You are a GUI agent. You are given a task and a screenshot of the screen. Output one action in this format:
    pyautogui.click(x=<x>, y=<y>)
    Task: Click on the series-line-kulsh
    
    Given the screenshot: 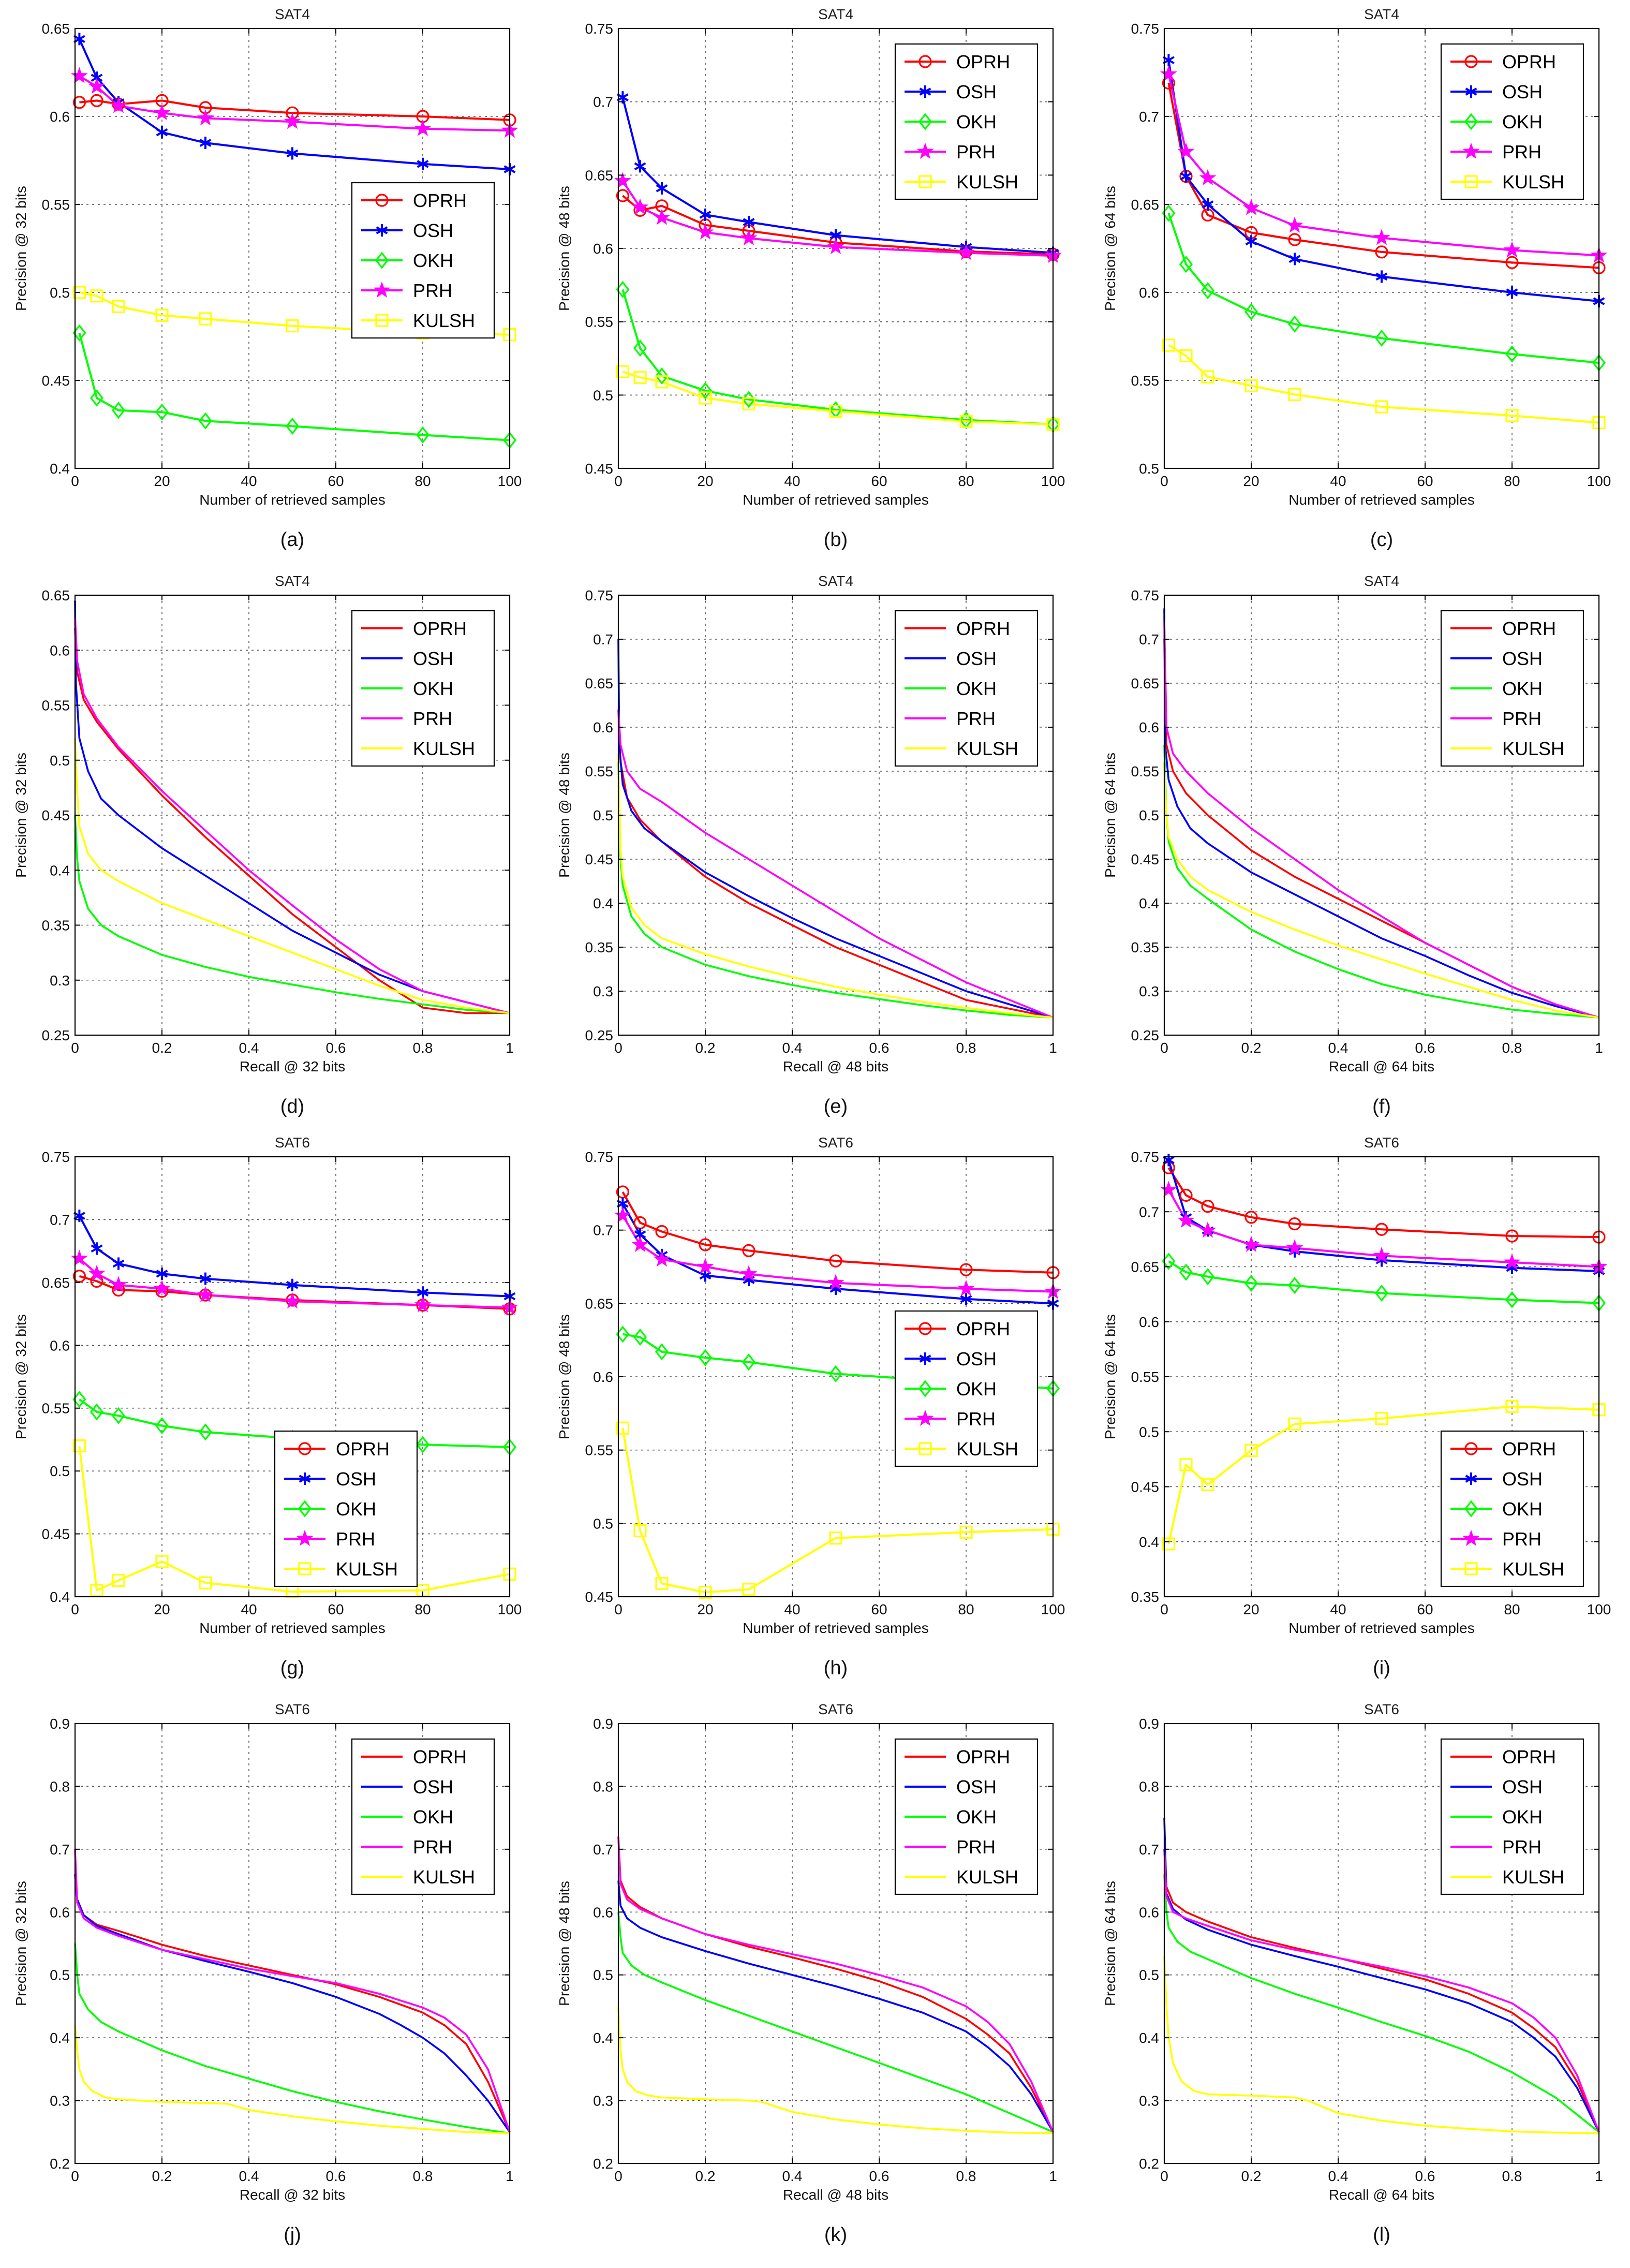 What is the action you would take?
    pyautogui.click(x=292, y=2079)
    